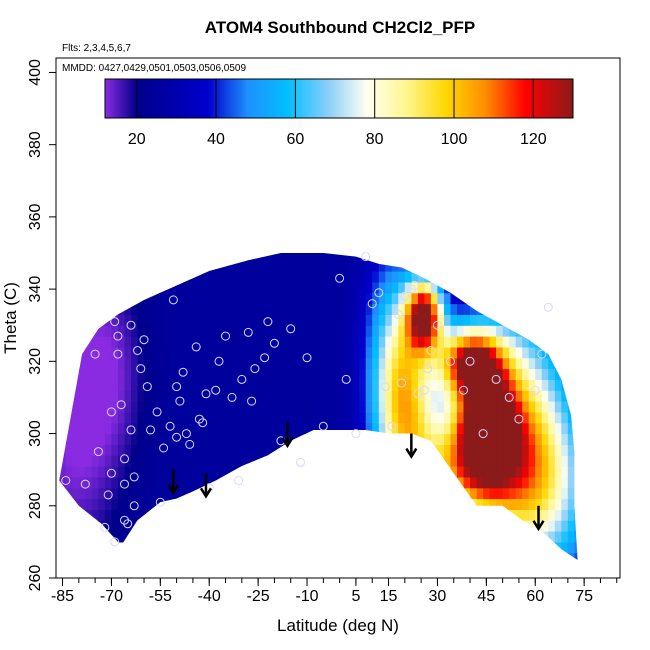 The height and width of the screenshot is (650, 650). I want to click on y-tick-label: 260, so click(35, 578).